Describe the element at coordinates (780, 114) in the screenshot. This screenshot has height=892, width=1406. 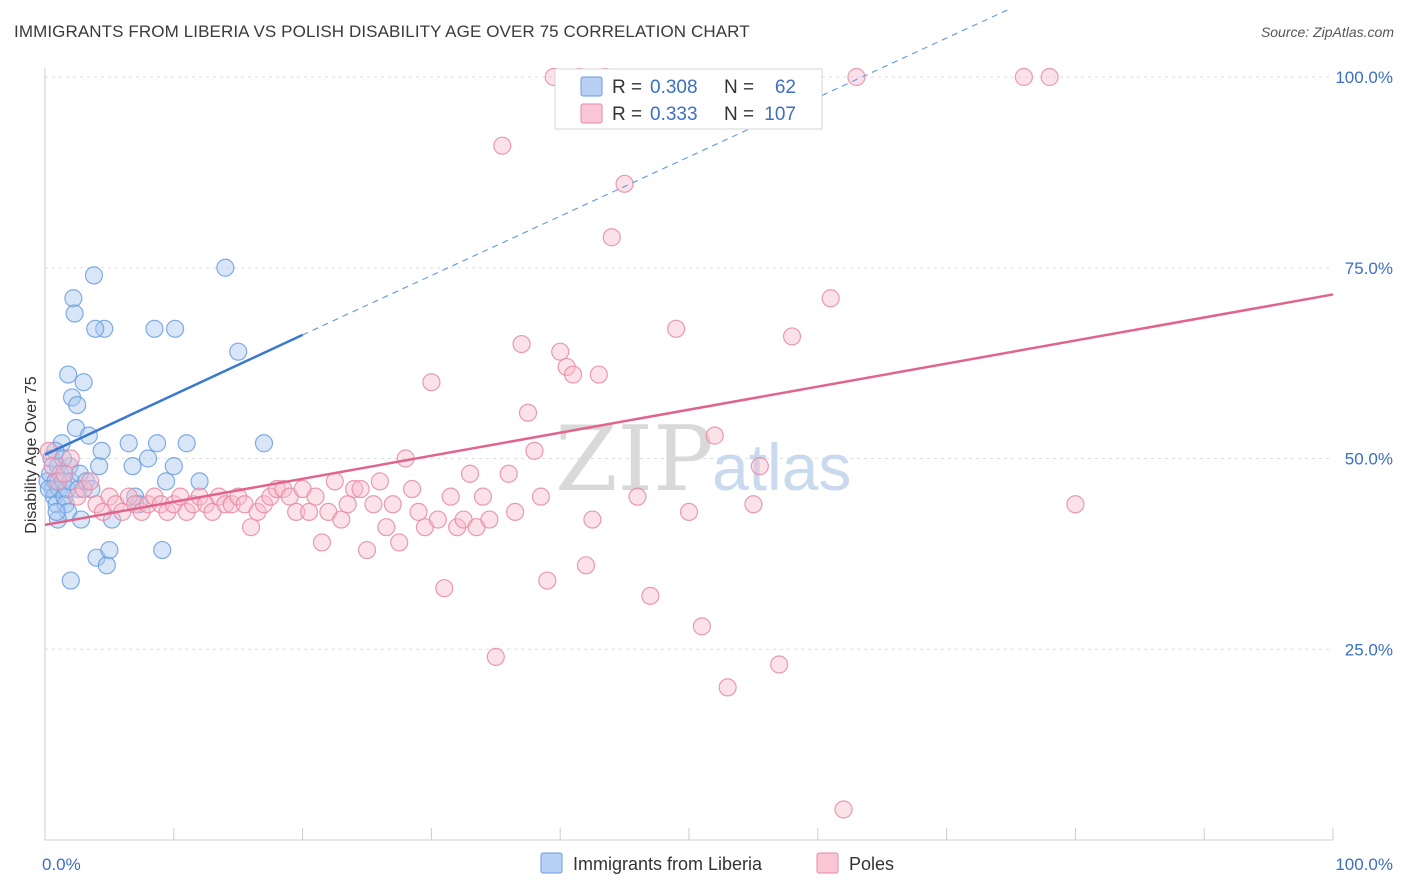
I see `legend-n-value-2: 107` at that location.